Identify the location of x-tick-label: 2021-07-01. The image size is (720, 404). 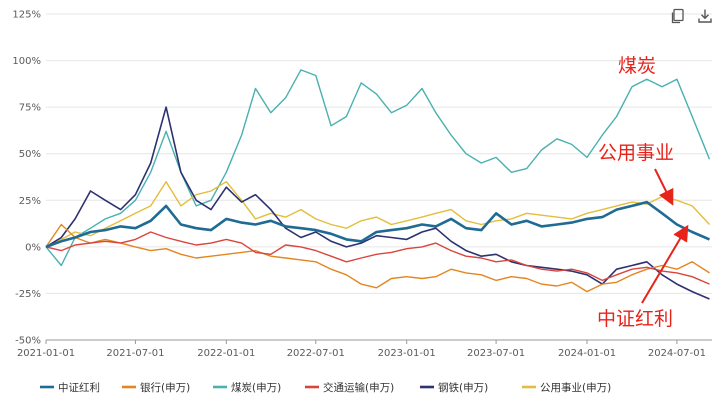
(135, 353).